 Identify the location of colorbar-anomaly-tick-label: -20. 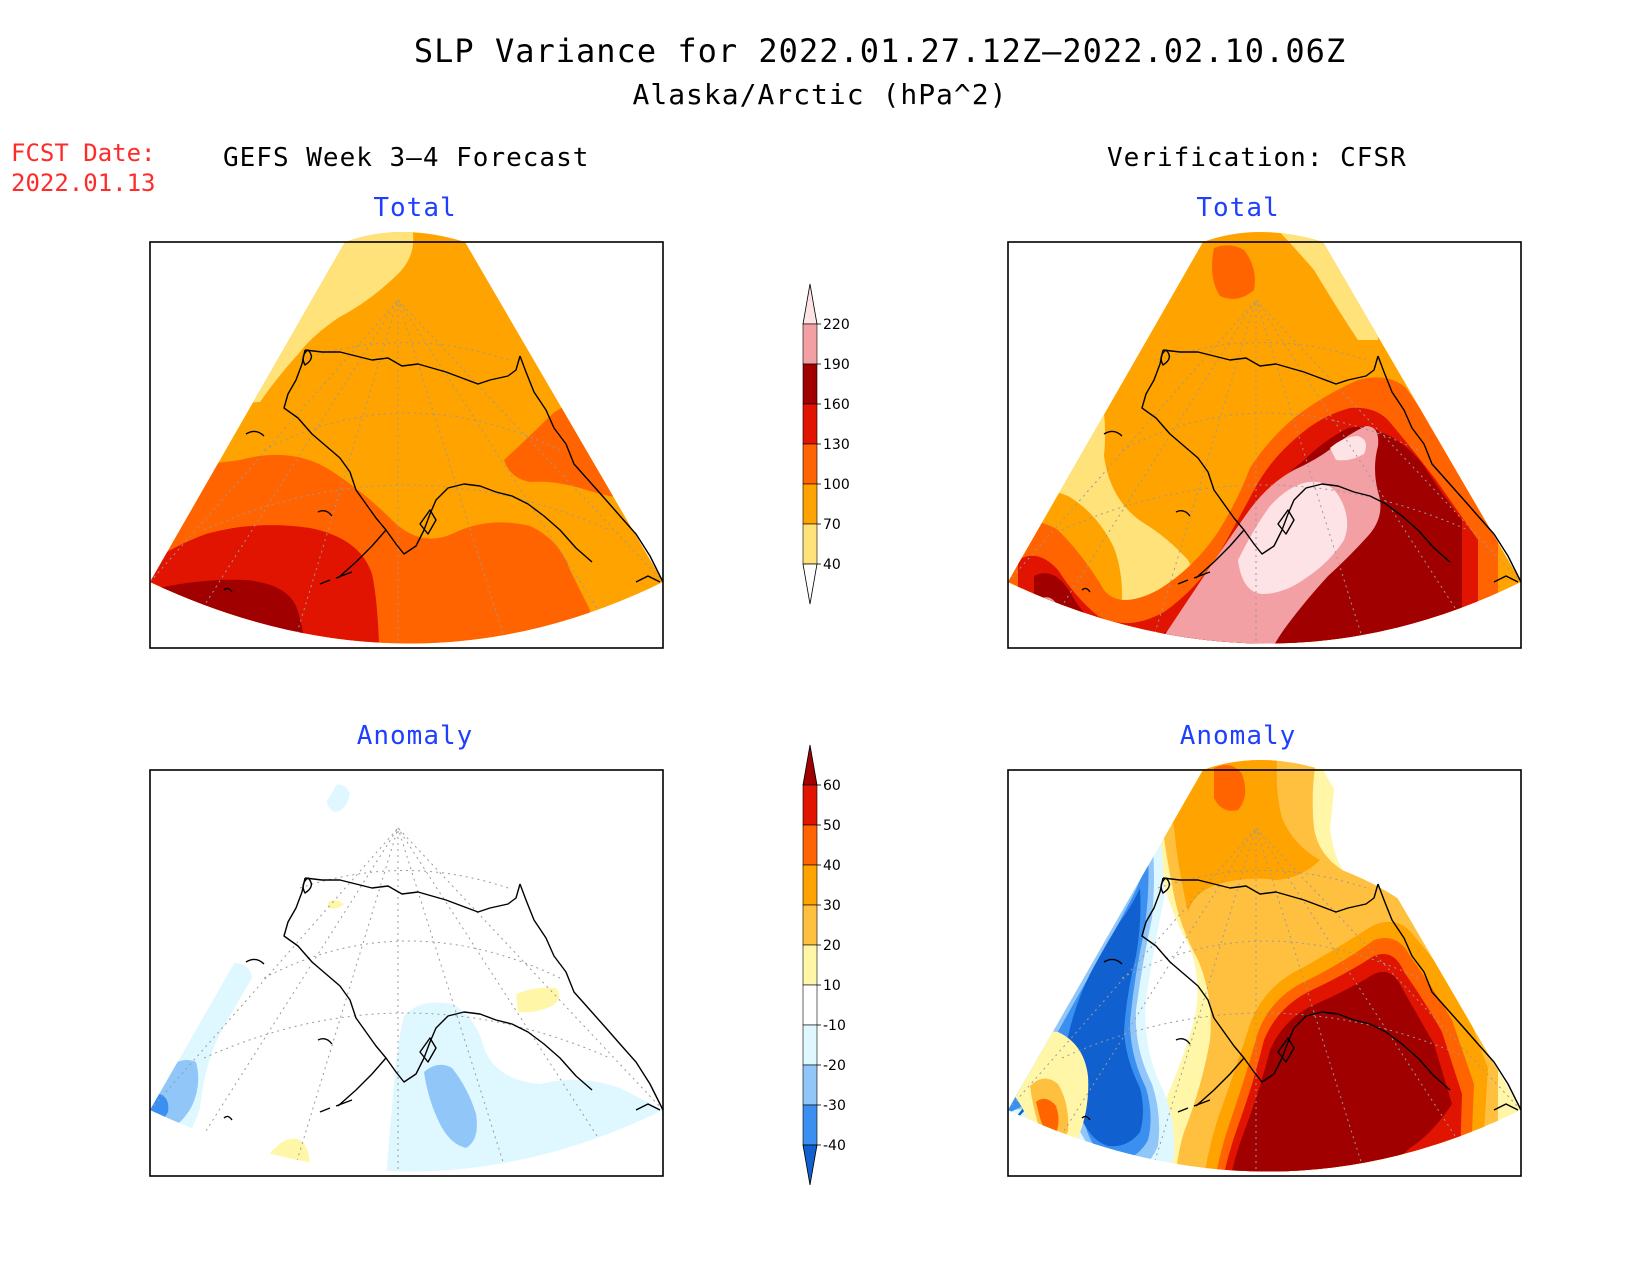
(834, 1066).